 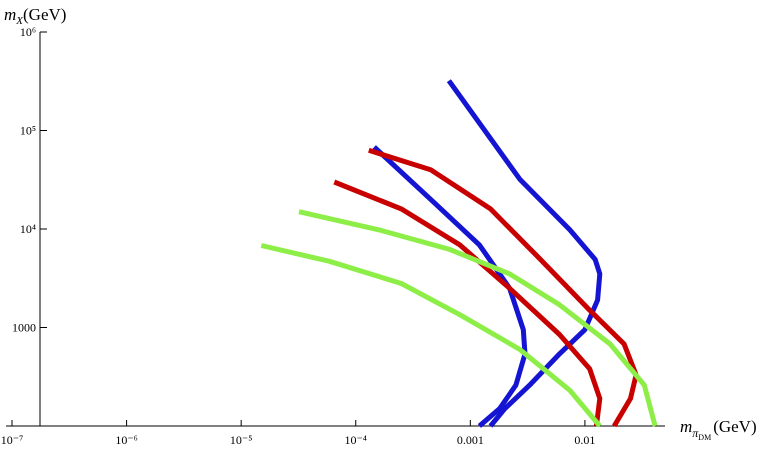 What do you see at coordinates (686, 426) in the screenshot?
I see `x-label-symbol: m` at bounding box center [686, 426].